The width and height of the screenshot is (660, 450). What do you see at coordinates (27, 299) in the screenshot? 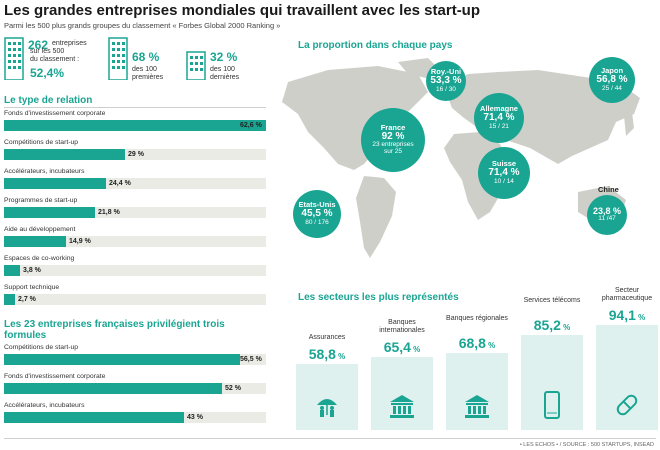
I see `bar-value-label: 2,7 %` at bounding box center [27, 299].